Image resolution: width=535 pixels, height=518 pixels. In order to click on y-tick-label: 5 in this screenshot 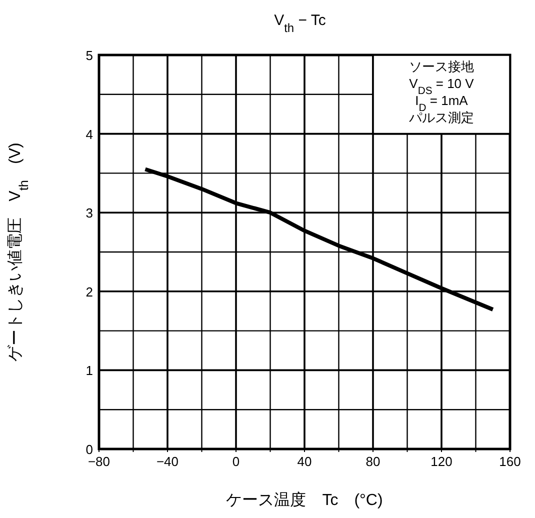, I will do `click(89, 55)`.